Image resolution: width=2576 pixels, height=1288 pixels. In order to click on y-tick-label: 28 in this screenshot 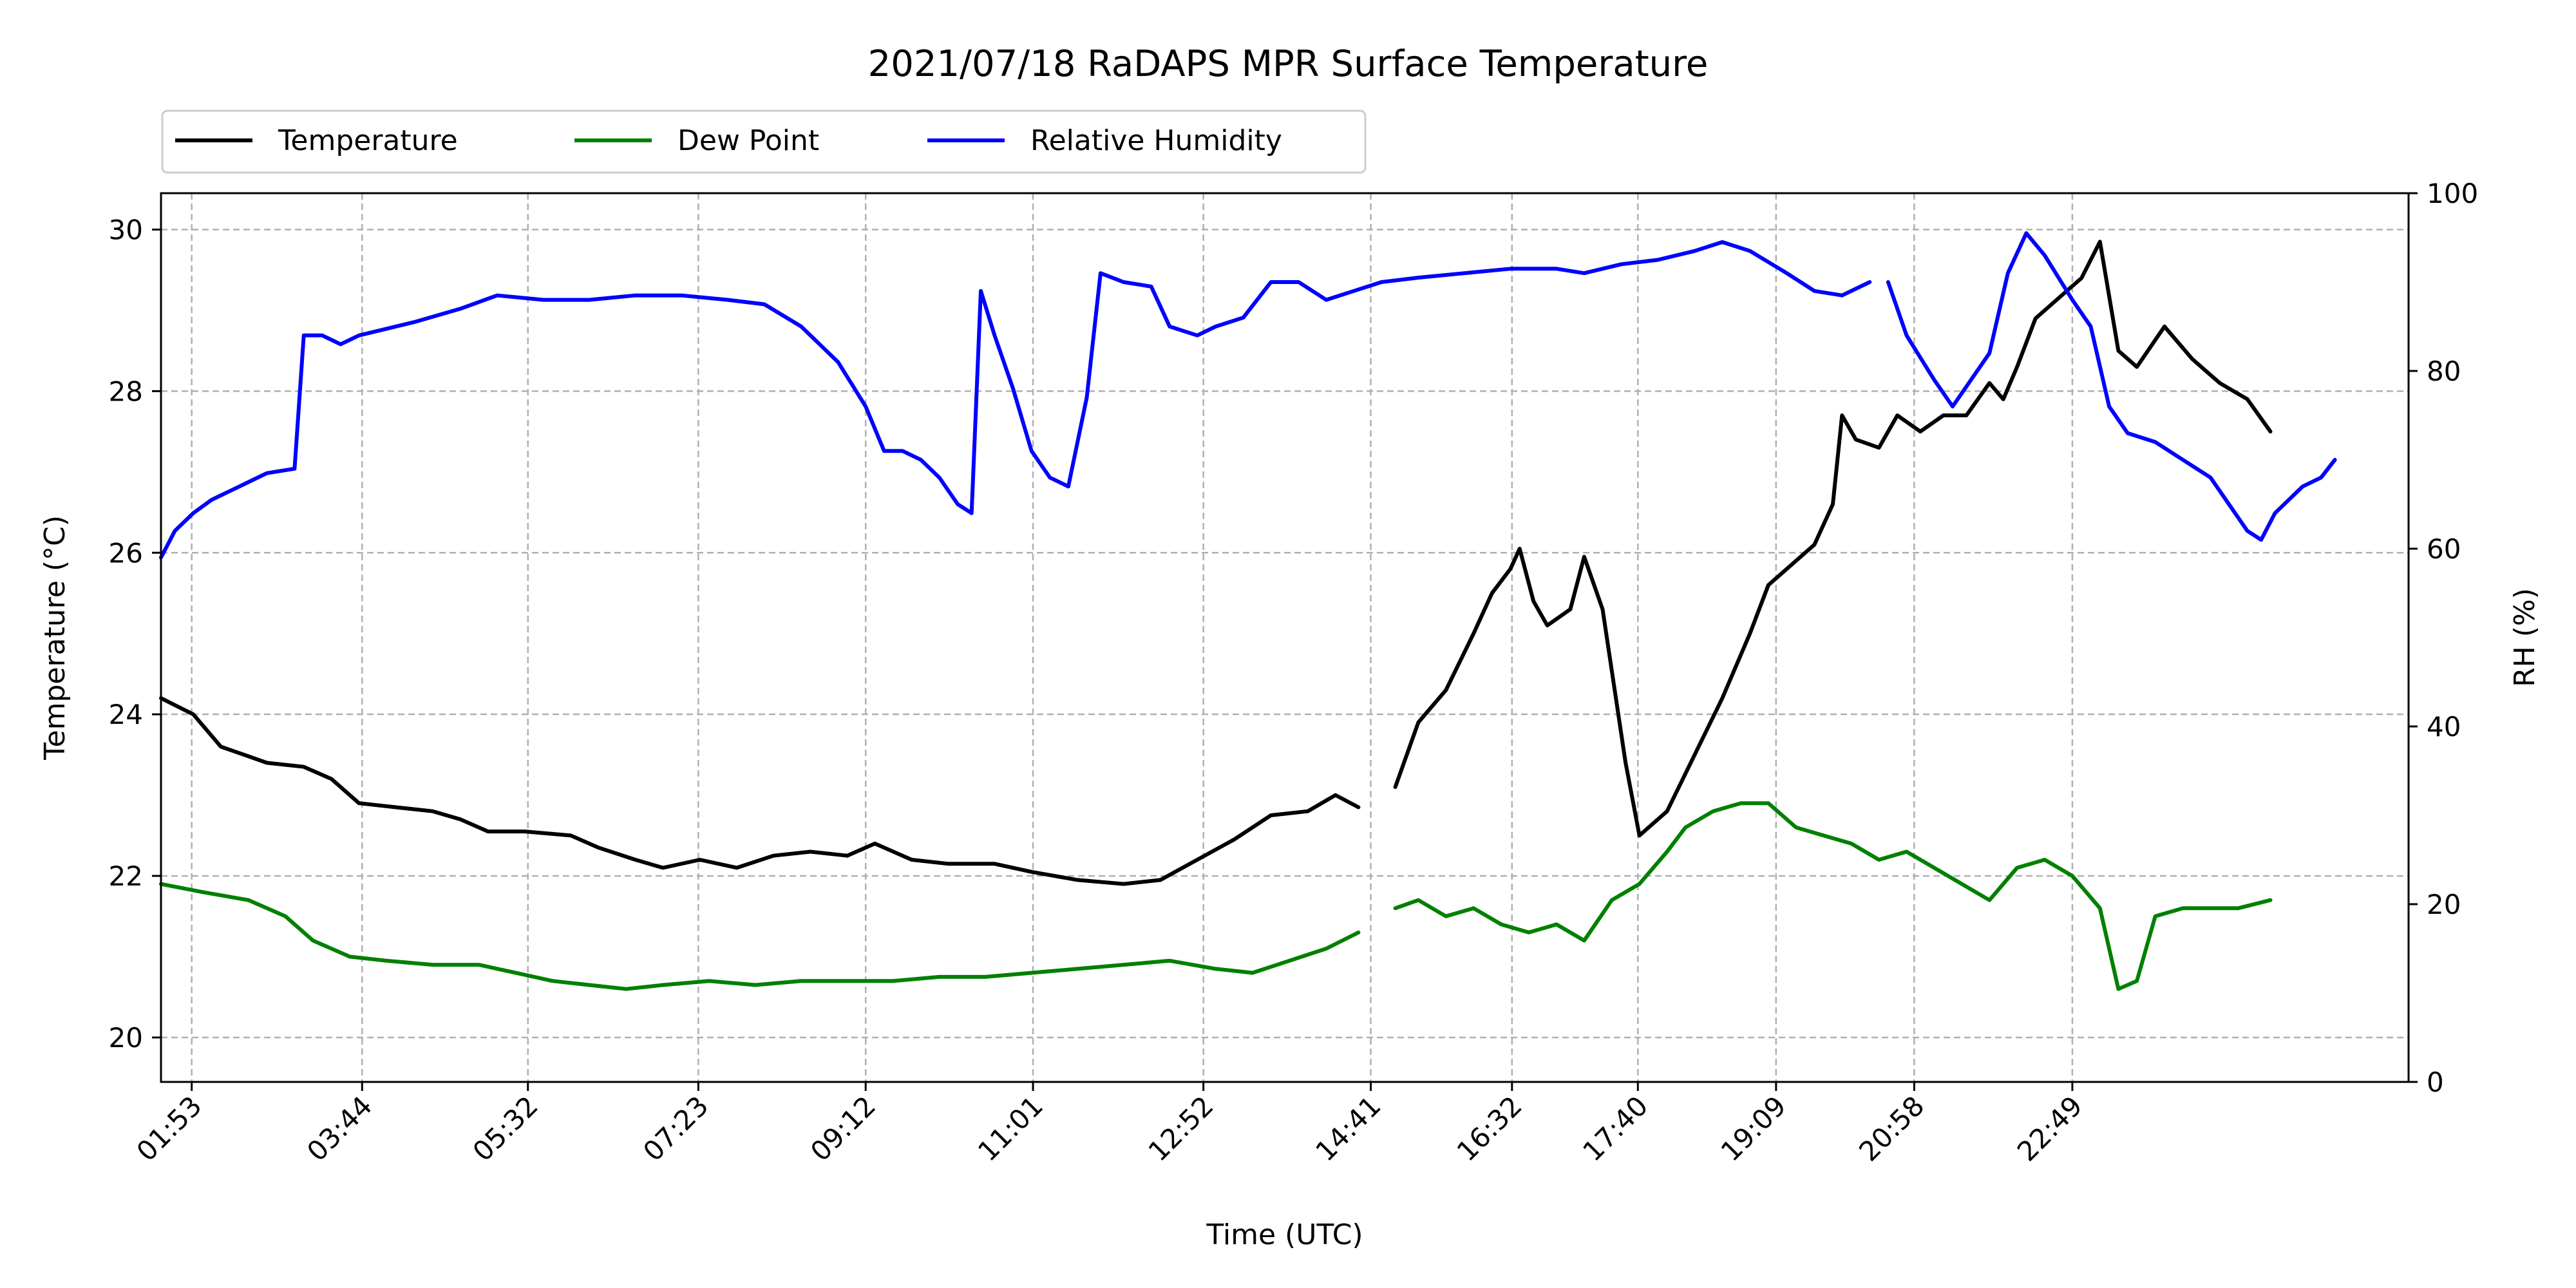, I will do `click(126, 391)`.